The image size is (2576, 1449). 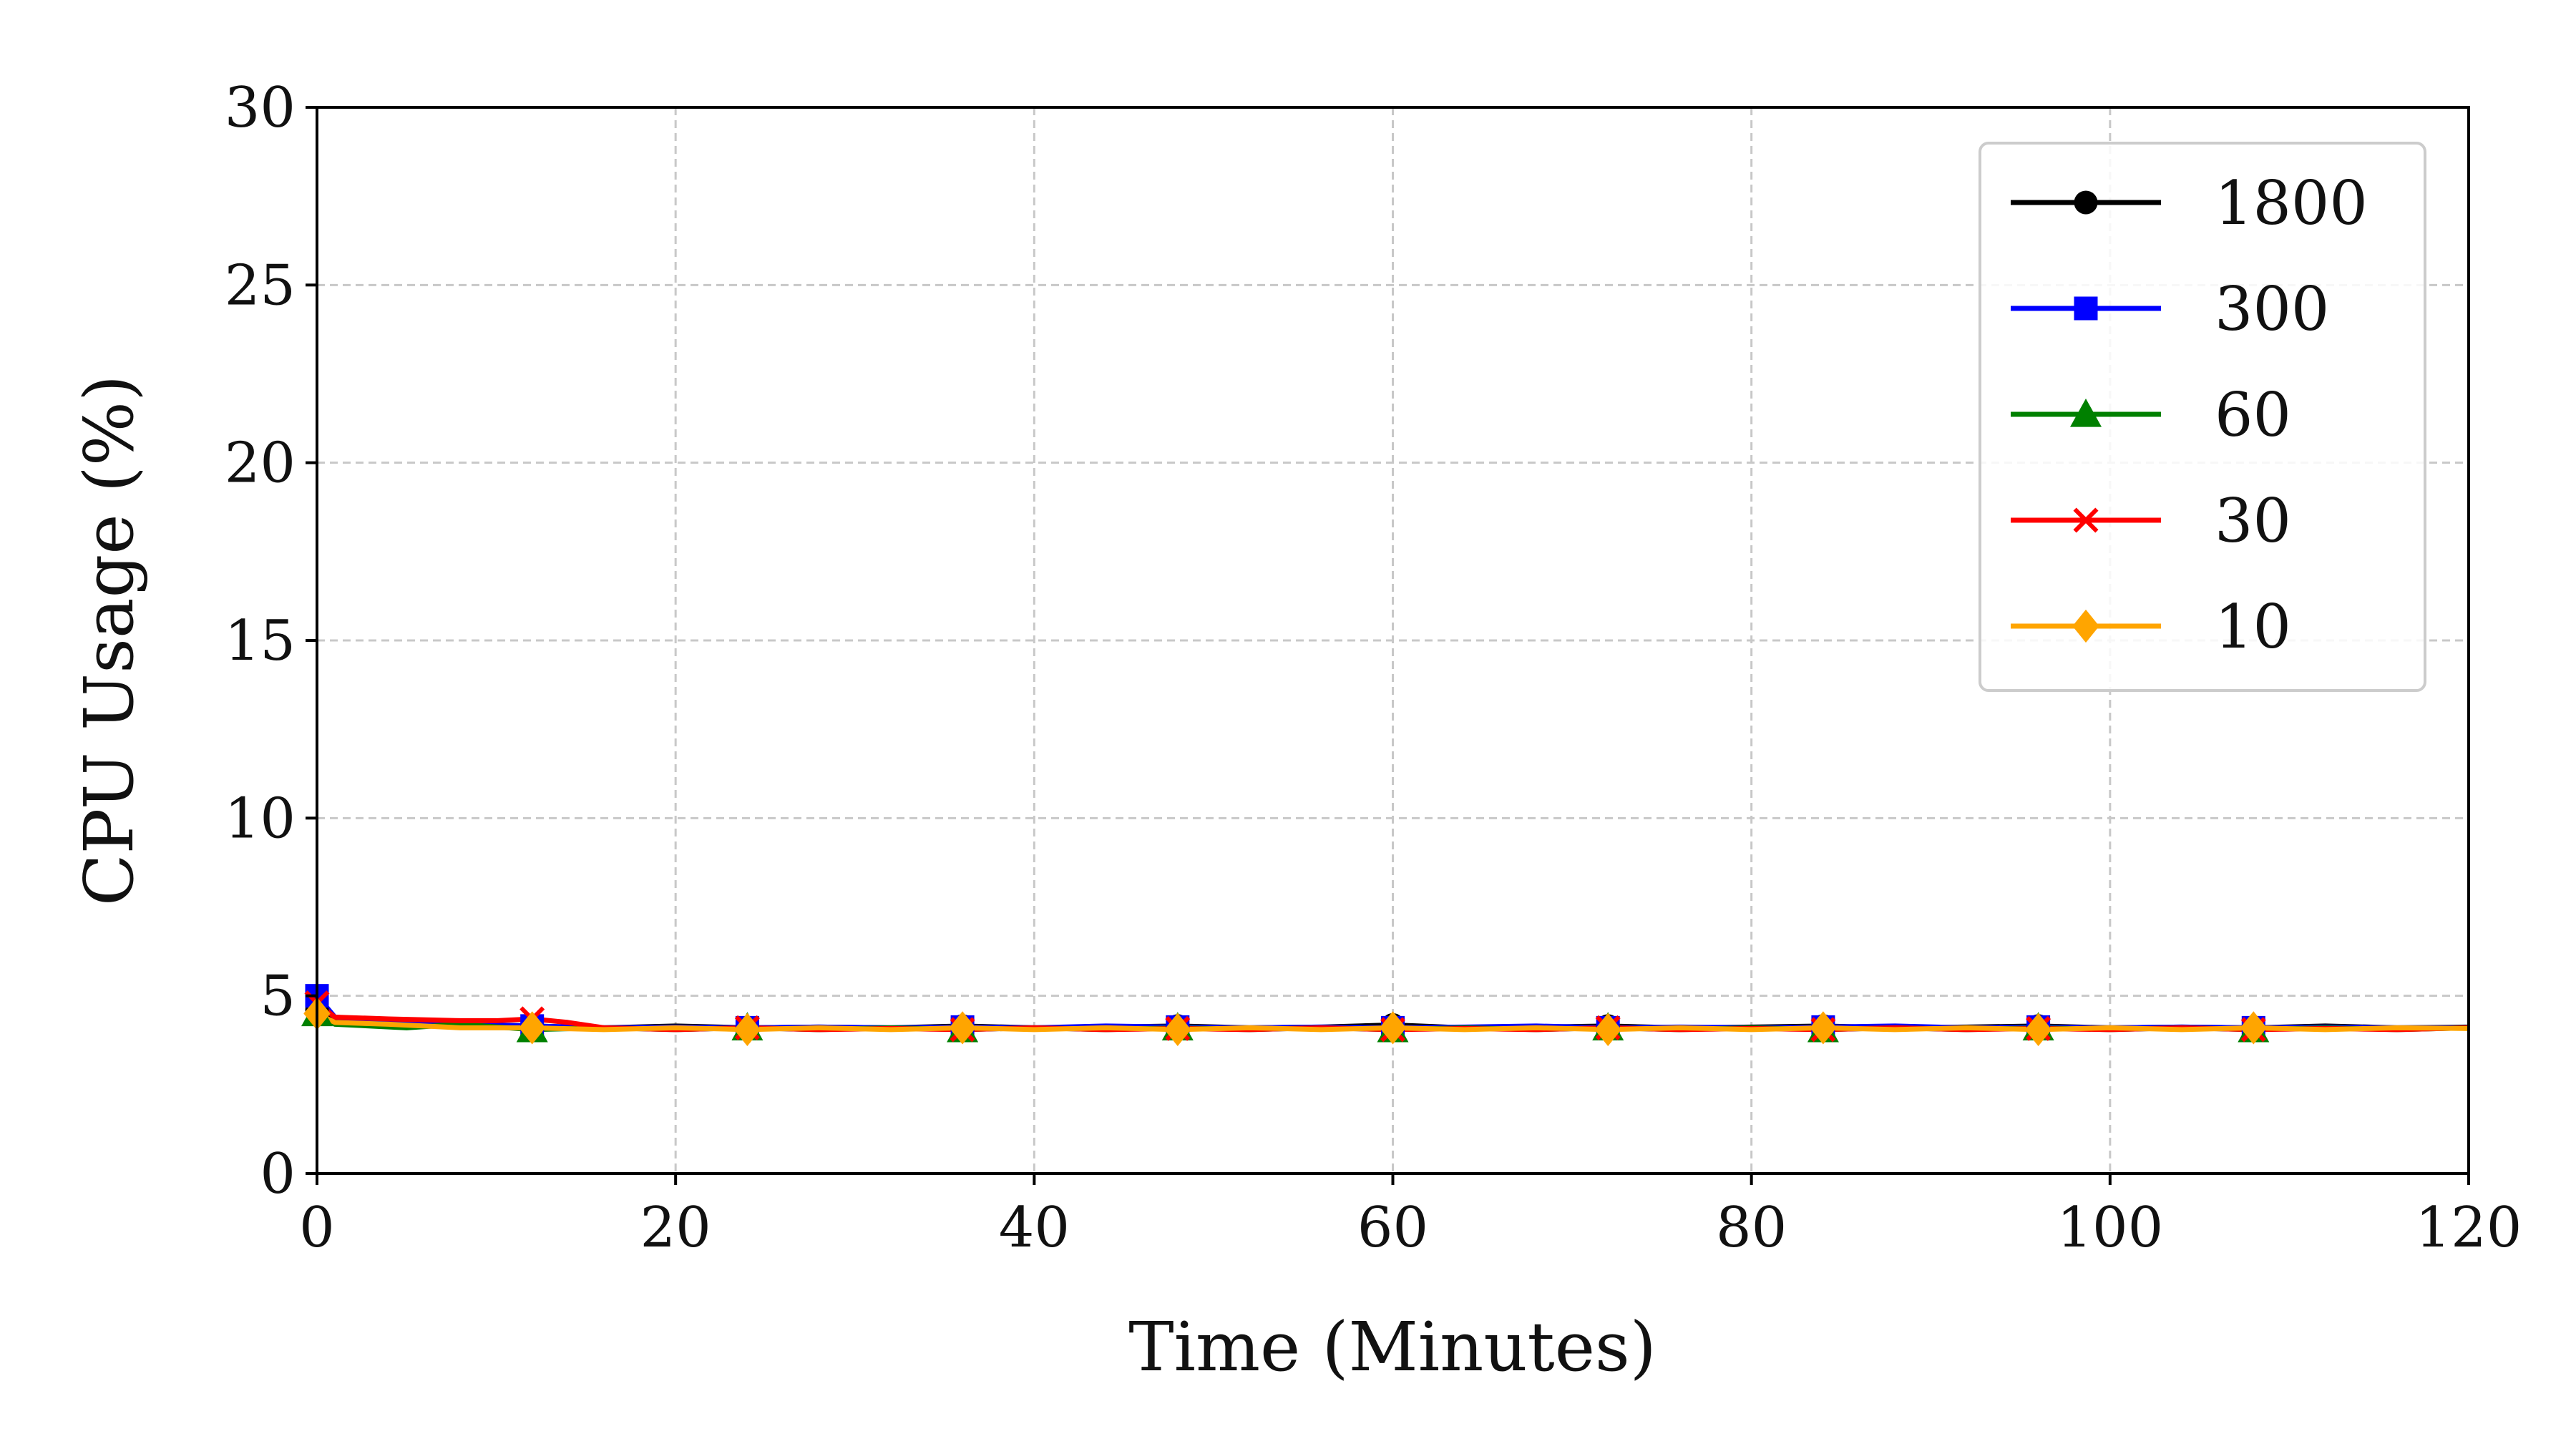 I want to click on x-tick-label: 80, so click(x=1751, y=1228).